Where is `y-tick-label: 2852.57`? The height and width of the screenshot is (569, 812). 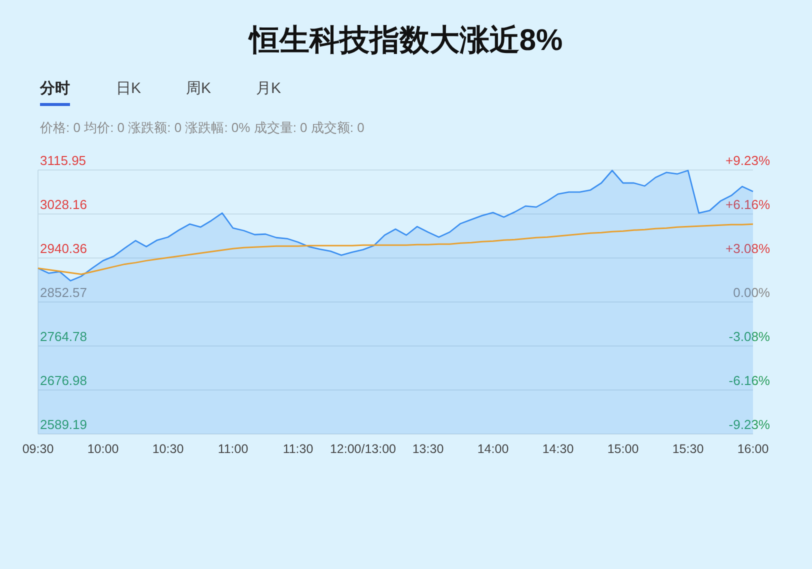 y-tick-label: 2852.57 is located at coordinates (63, 292).